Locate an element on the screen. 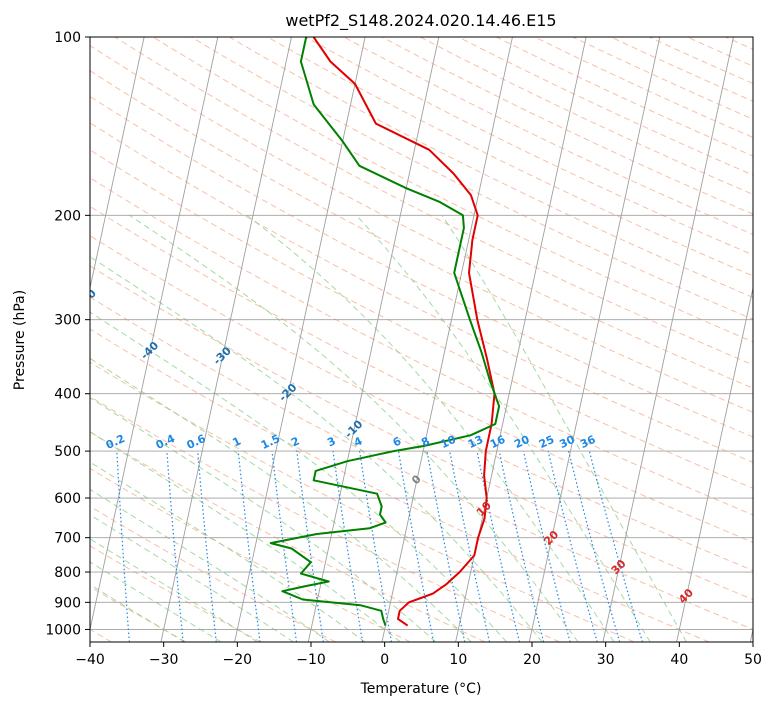 The height and width of the screenshot is (708, 775). y-tick-label: 900 is located at coordinates (67, 603).